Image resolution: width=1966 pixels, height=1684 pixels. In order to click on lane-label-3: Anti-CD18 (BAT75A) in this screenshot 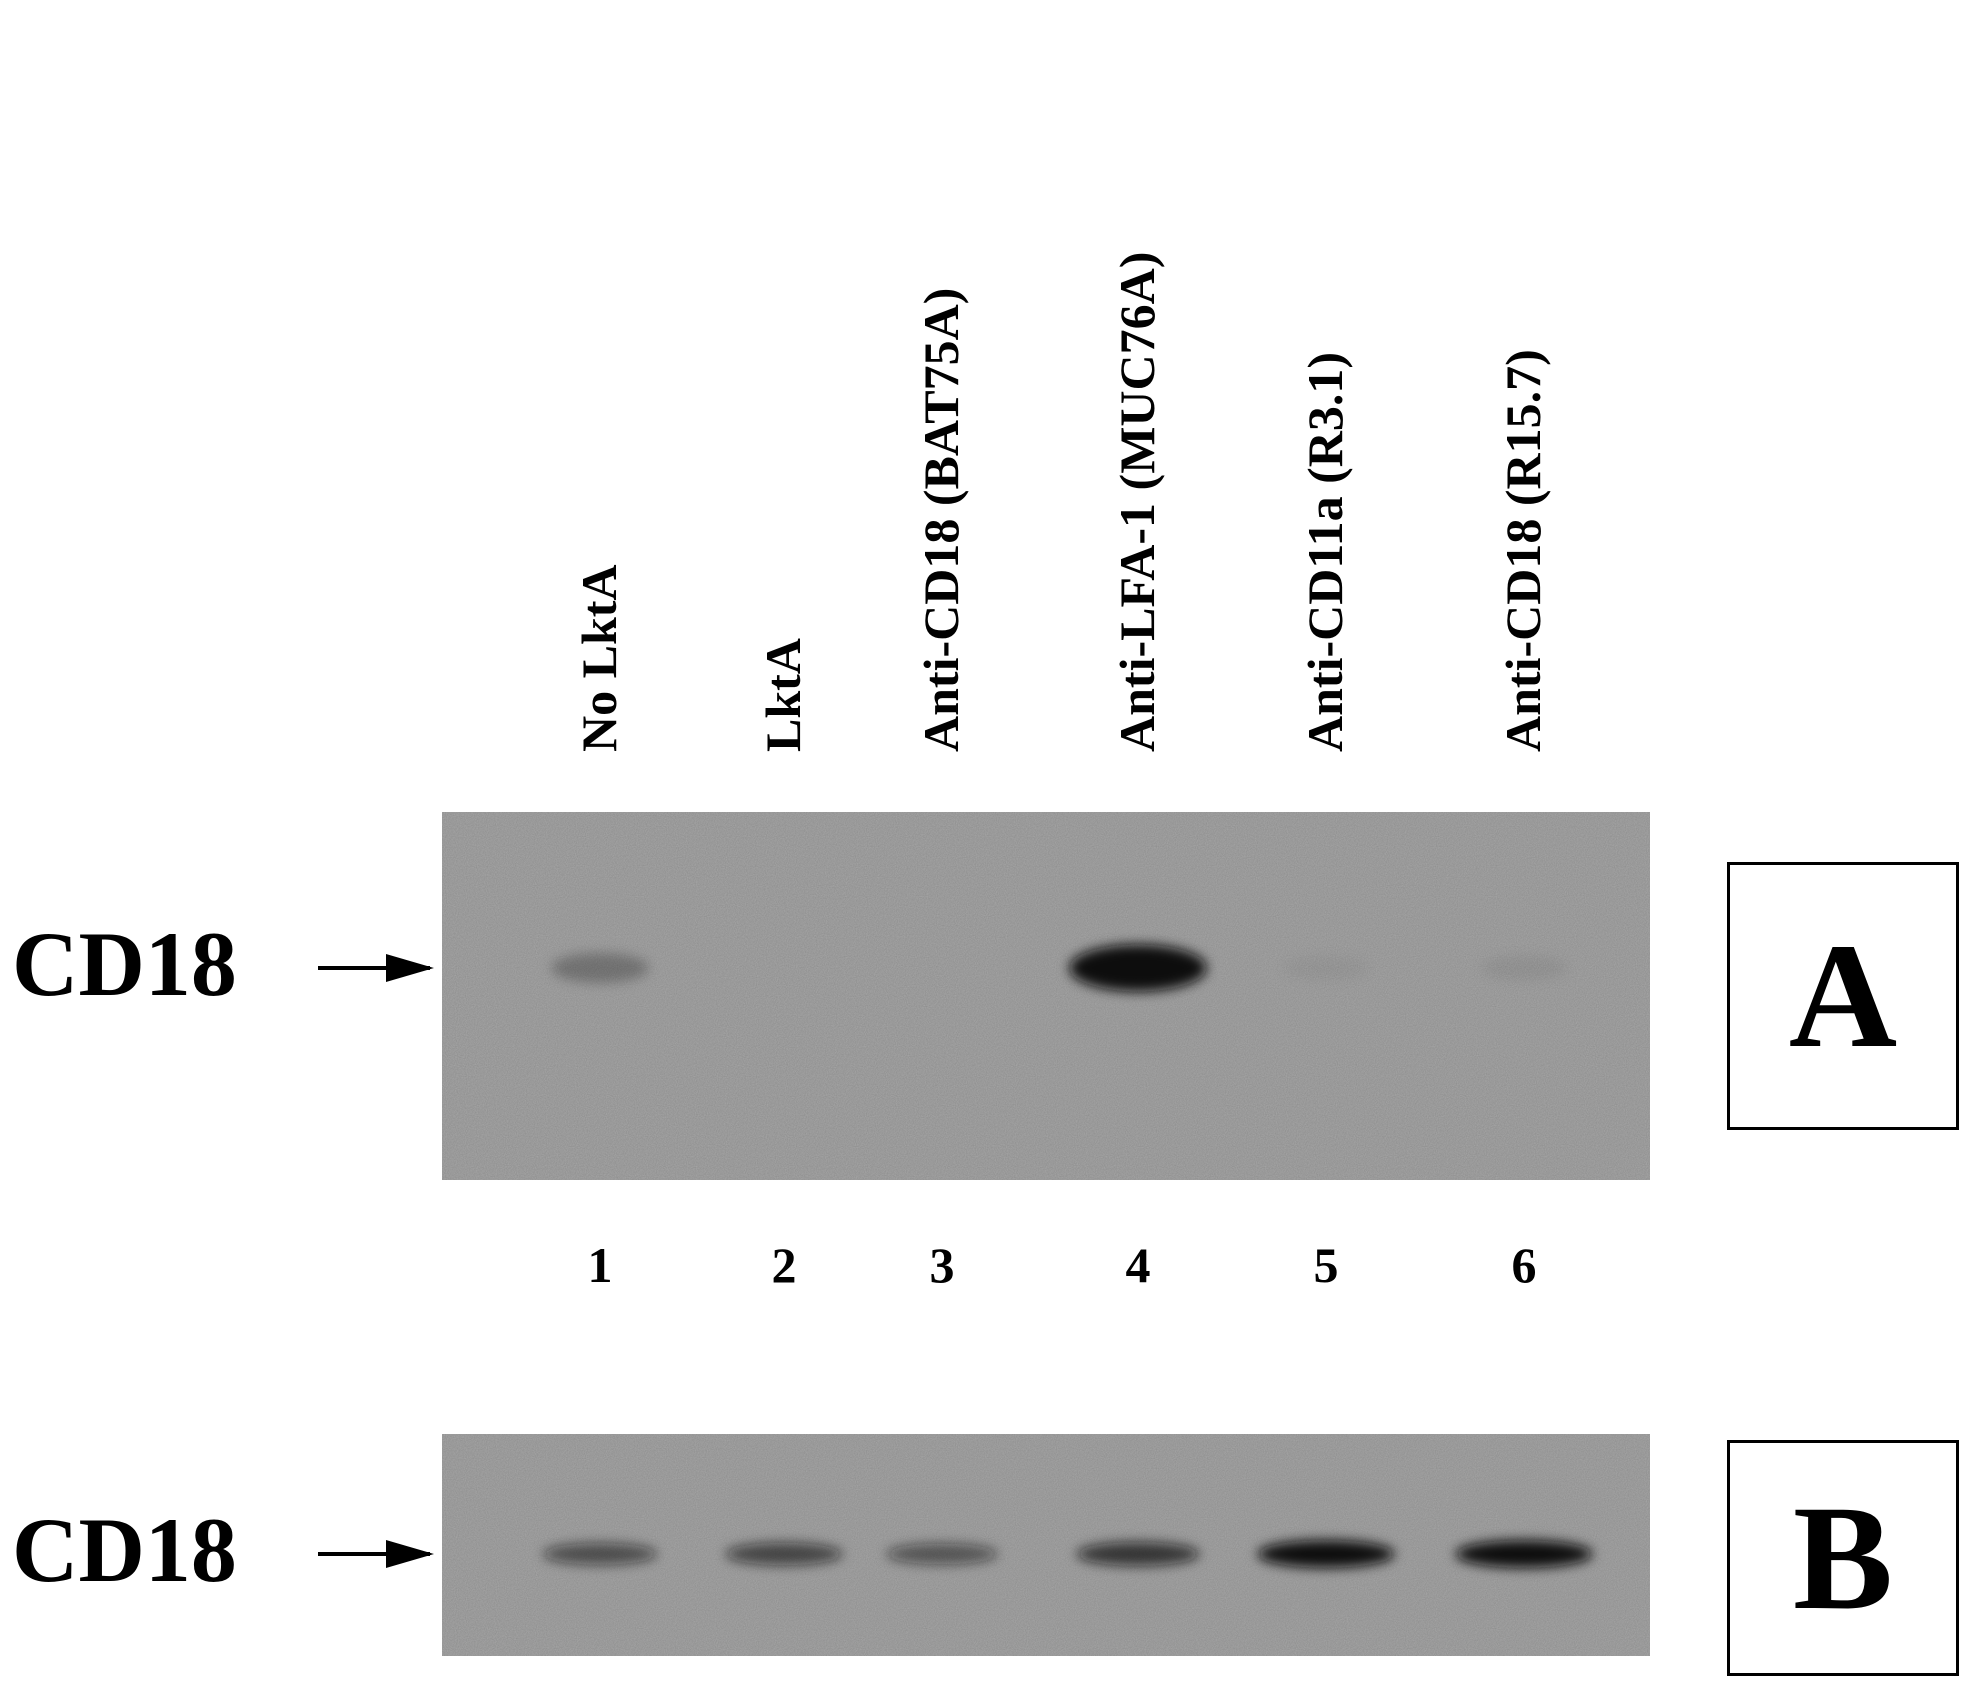, I will do `click(941, 520)`.